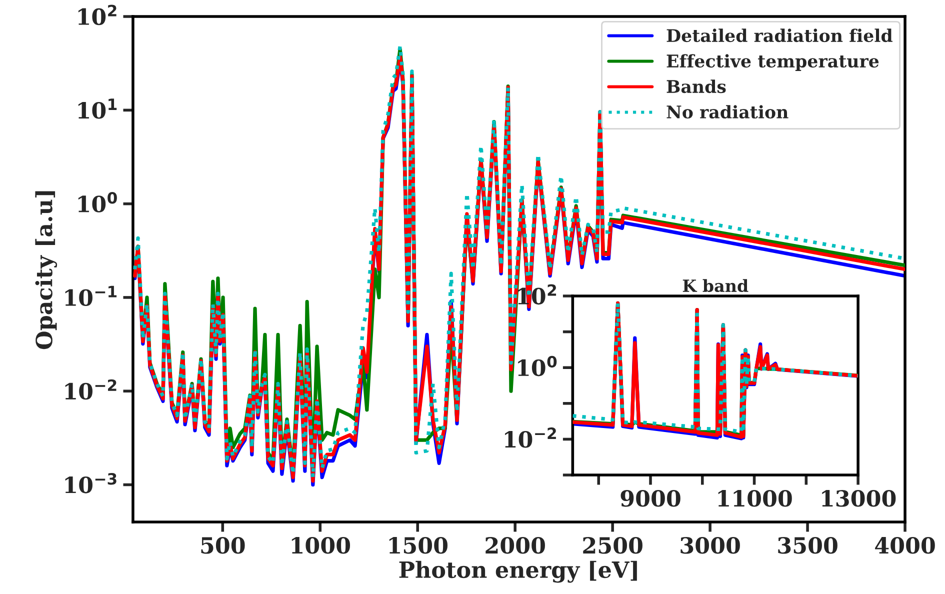 This screenshot has width=945, height=594. Describe the element at coordinates (223, 545) in the screenshot. I see `x-tick-label: 500` at that location.